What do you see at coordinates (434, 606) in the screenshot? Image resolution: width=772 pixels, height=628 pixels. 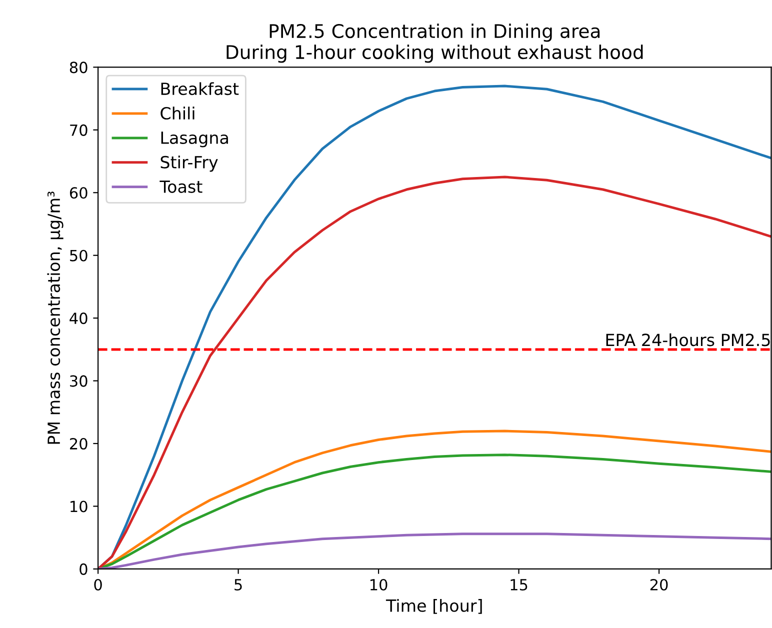 I see `x-axis-title: Time [hour]` at bounding box center [434, 606].